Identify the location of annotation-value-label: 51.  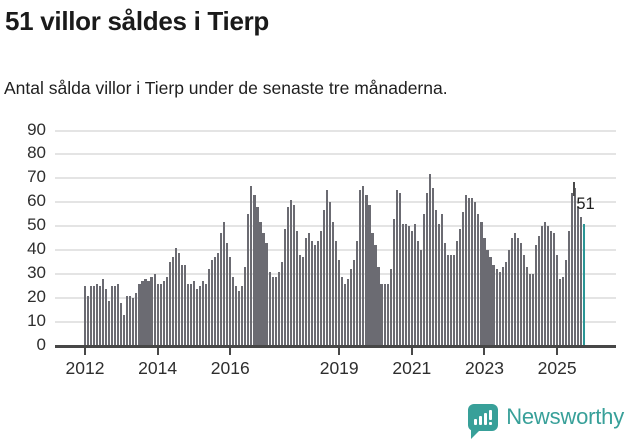
(585, 204).